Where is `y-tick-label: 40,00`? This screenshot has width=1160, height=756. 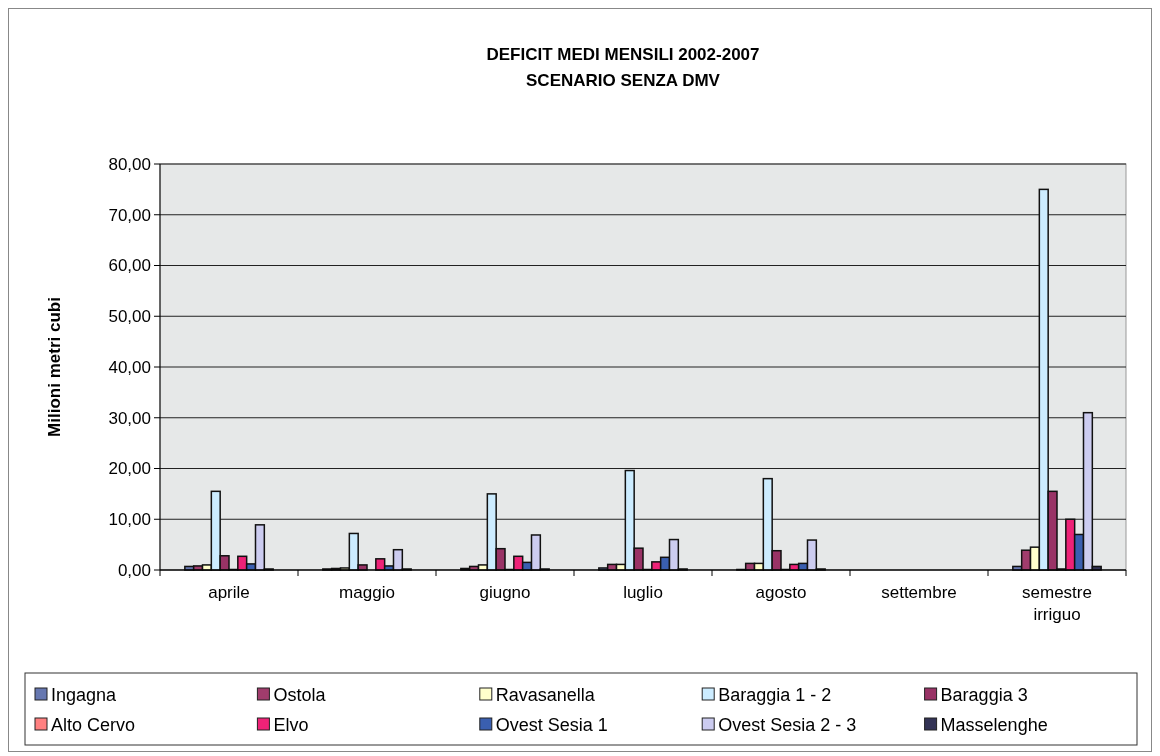 y-tick-label: 40,00 is located at coordinates (129, 367).